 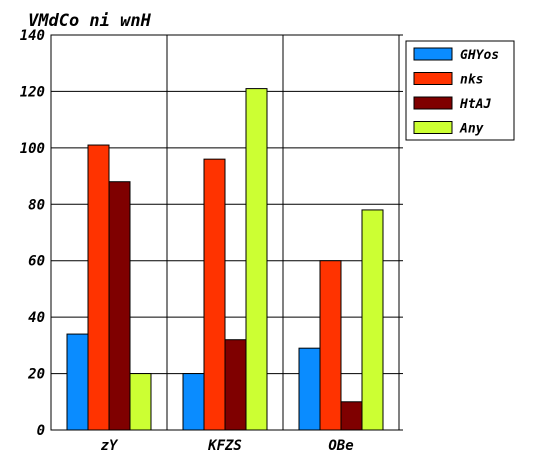 What do you see at coordinates (460, 90) in the screenshot?
I see `legend: GHYos nks HtAJ Any` at bounding box center [460, 90].